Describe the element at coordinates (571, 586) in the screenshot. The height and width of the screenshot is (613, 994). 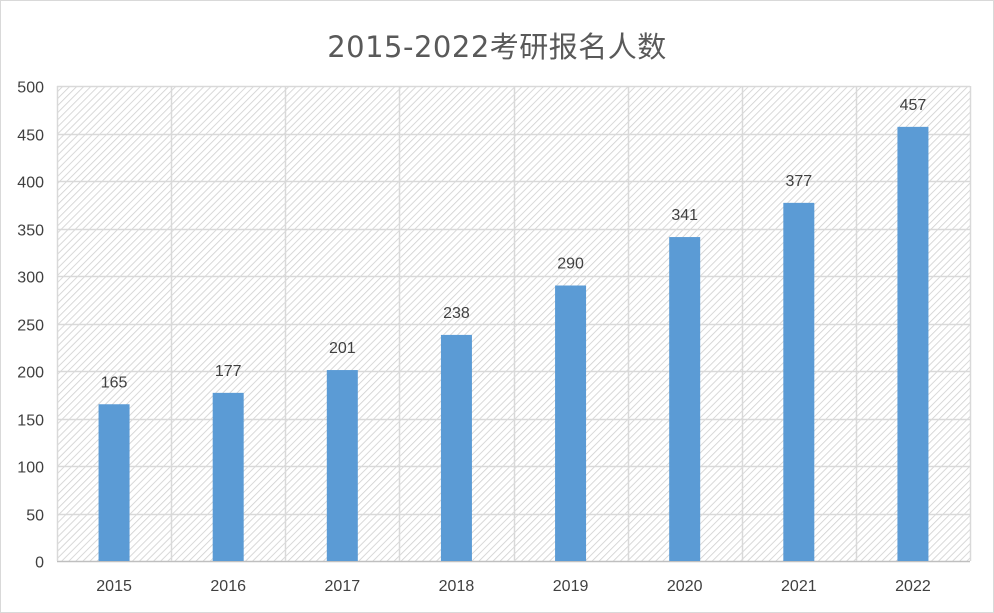
I see `x-tick-label-2019: 2019` at that location.